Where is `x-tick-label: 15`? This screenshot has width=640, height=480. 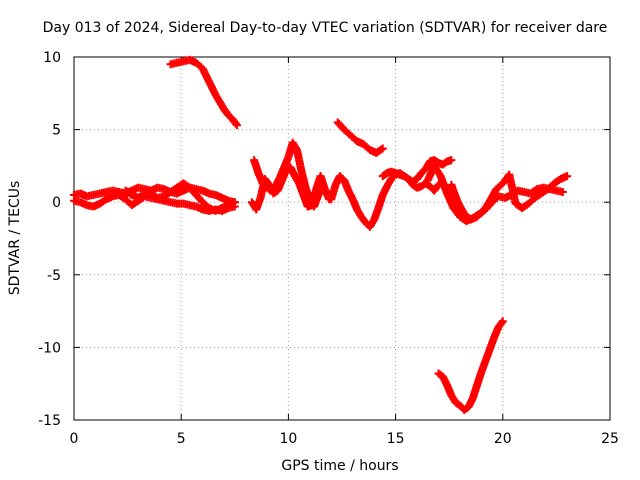 x-tick-label: 15 is located at coordinates (396, 439).